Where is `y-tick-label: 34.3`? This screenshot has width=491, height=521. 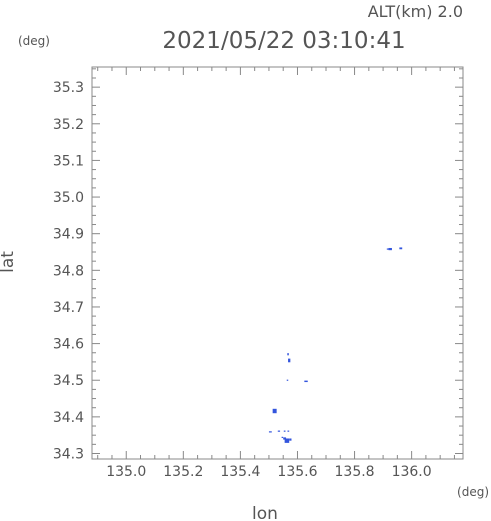
y-tick-label: 34.3 is located at coordinates (68, 455).